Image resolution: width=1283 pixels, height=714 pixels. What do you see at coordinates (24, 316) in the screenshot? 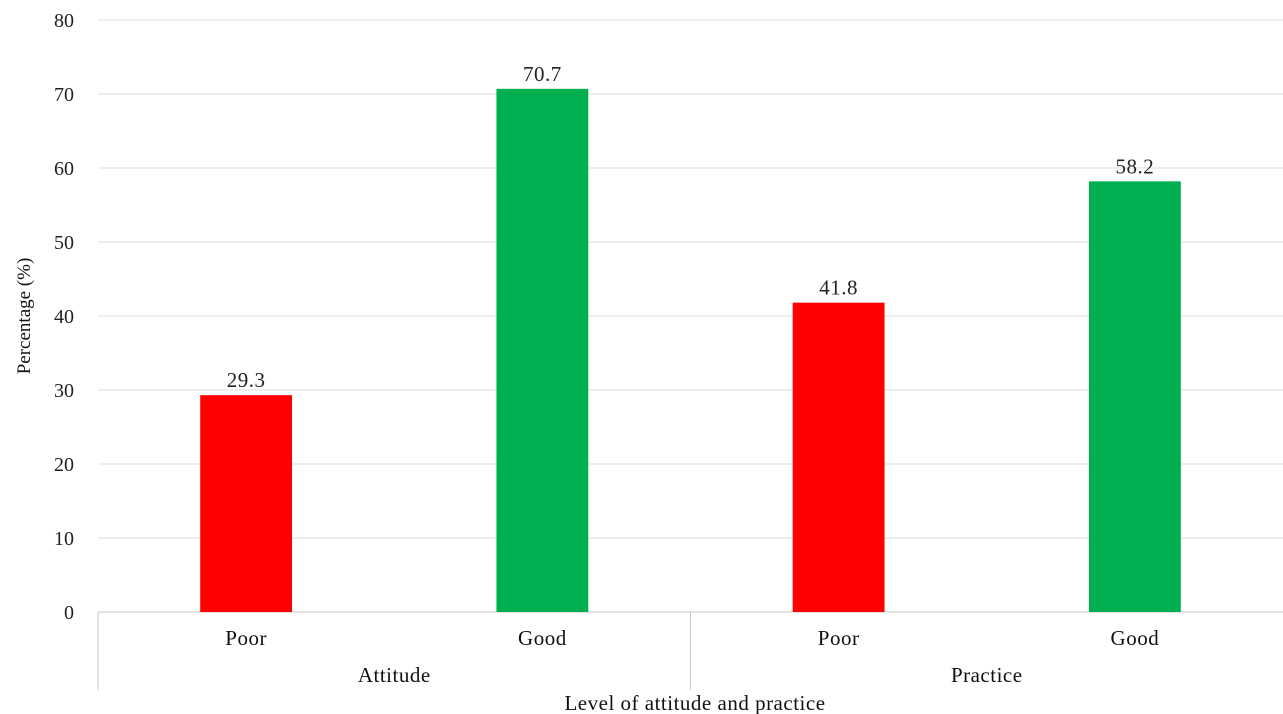
I see `y-axis-label: Percentage (%)` at bounding box center [24, 316].